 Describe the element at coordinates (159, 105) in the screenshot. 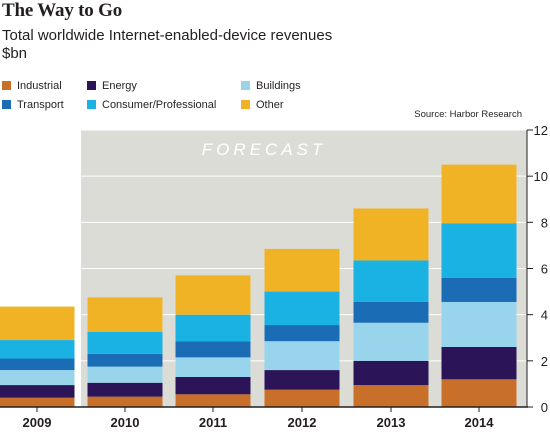

I see `legend-label: Consumer/Professional` at that location.